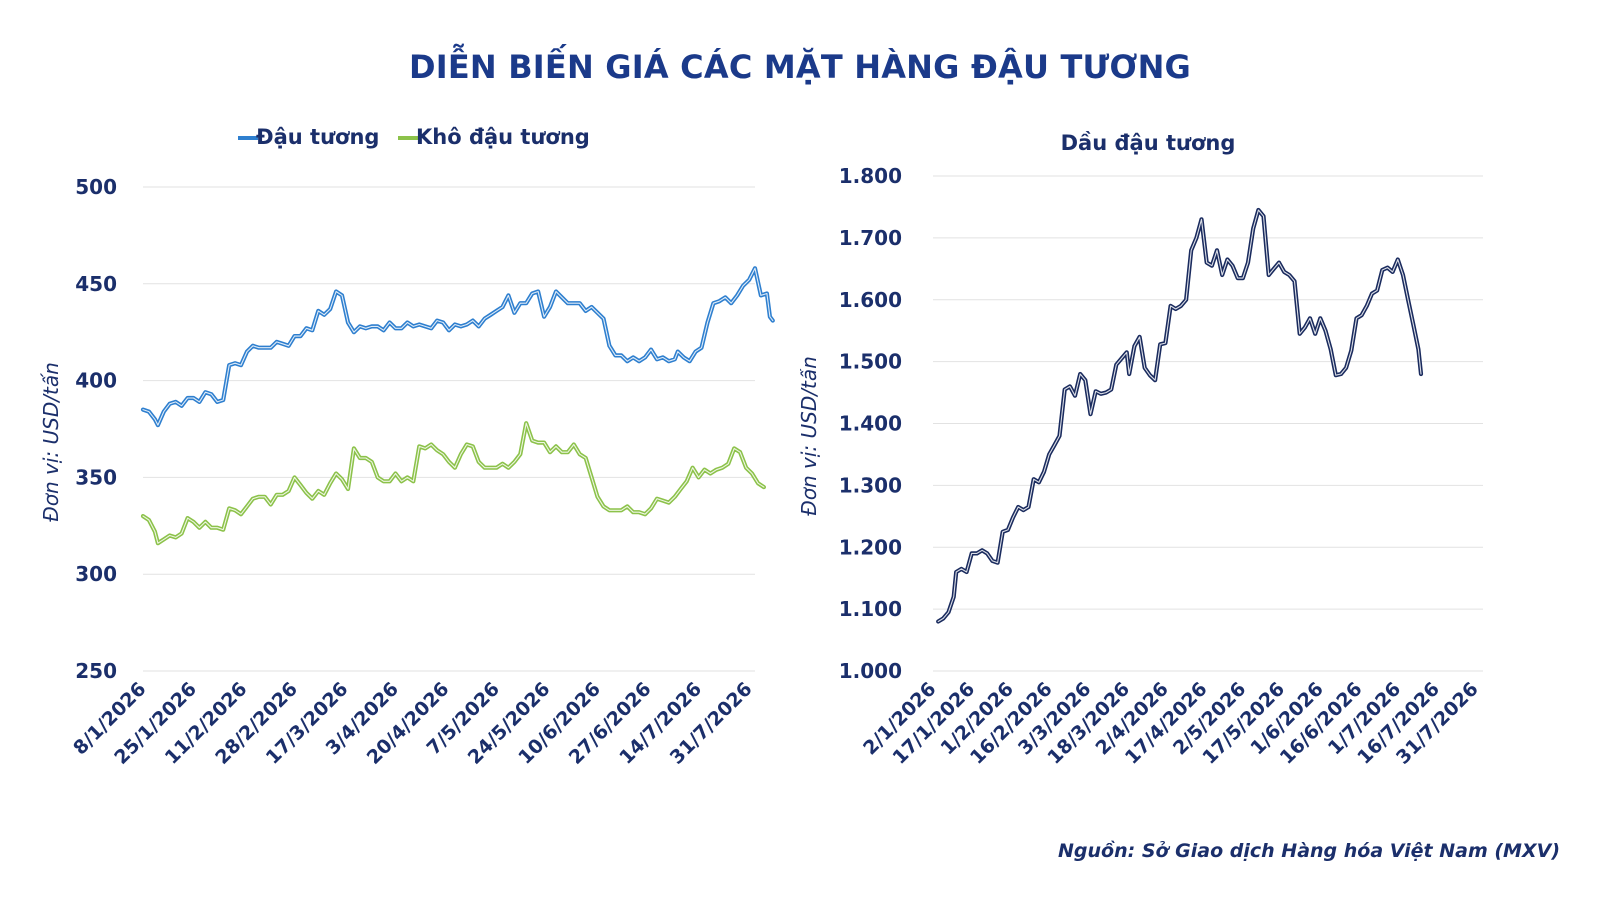  What do you see at coordinates (870, 609) in the screenshot?
I see `y-tick-label: 1.100` at bounding box center [870, 609].